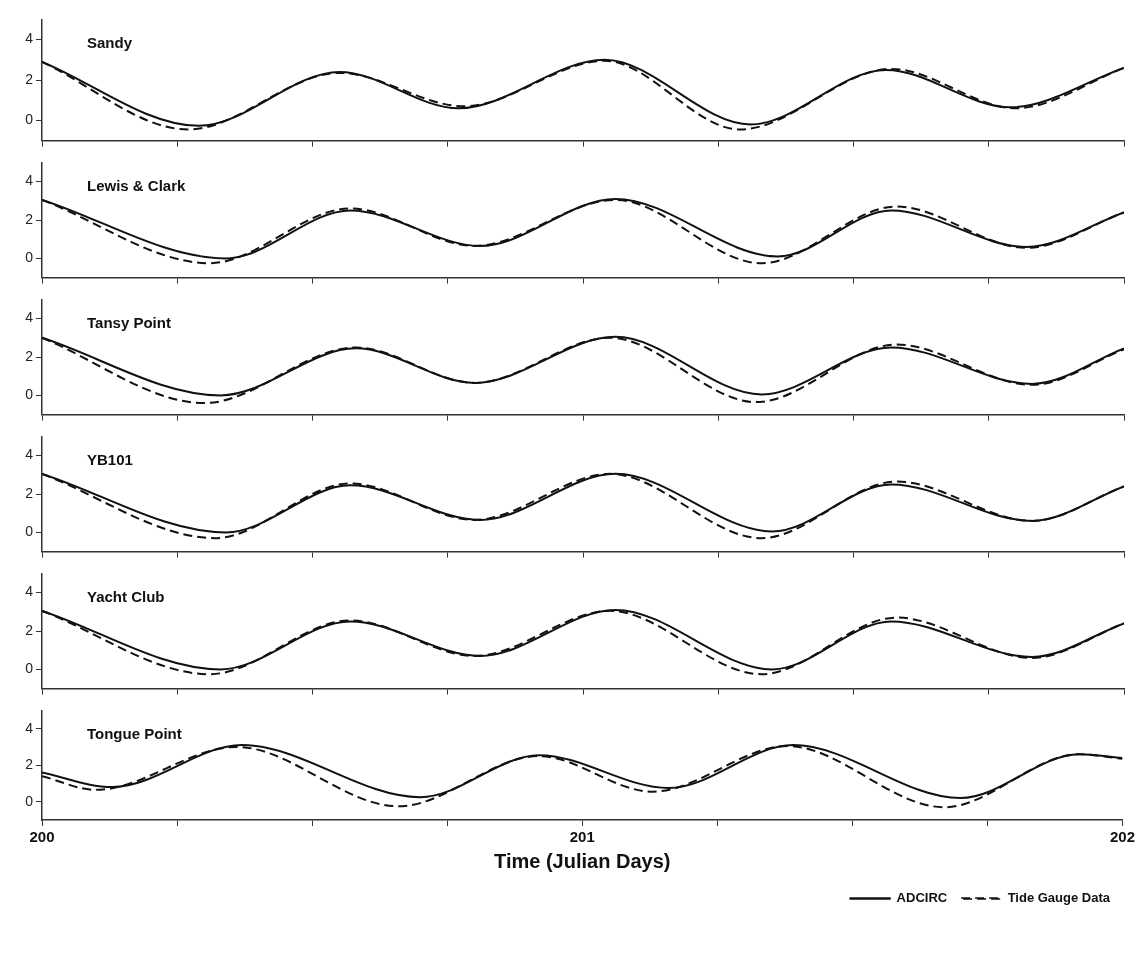 This screenshot has height=967, width=1148. Describe the element at coordinates (1122, 837) in the screenshot. I see `x-tick-label: 202` at that location.